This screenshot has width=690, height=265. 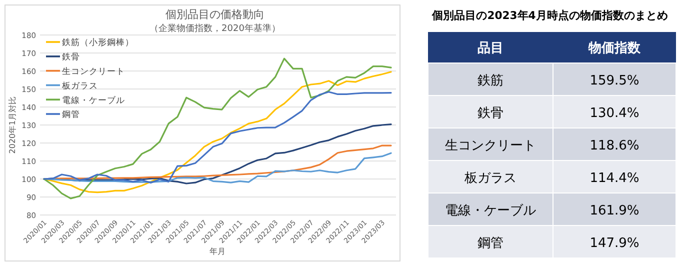 What do you see at coordinates (71, 114) in the screenshot?
I see `legend-label: 鋼管` at bounding box center [71, 114].